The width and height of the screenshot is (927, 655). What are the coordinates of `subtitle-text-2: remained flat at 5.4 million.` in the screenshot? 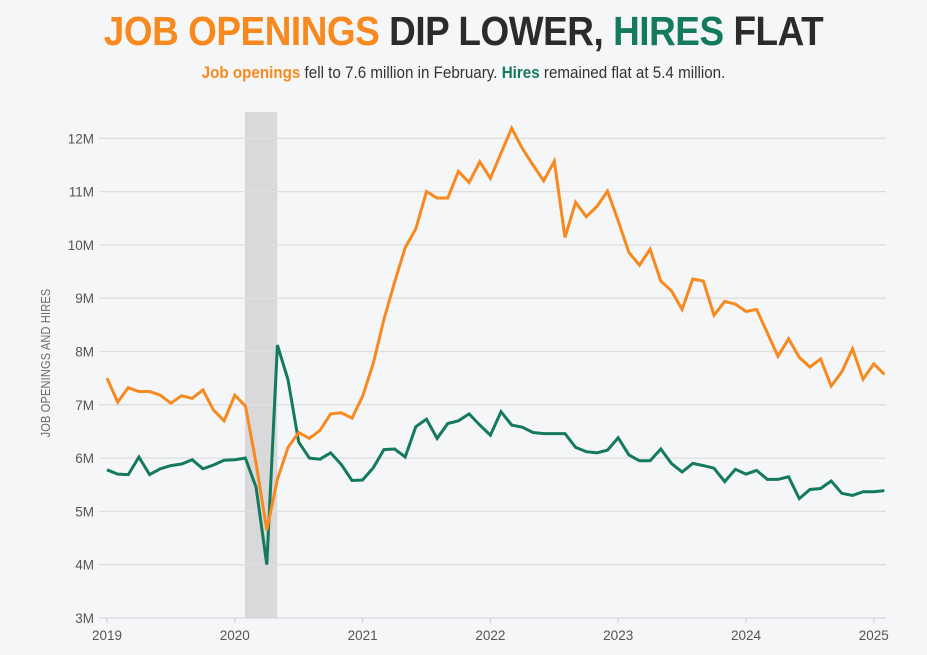 It's located at (632, 73).